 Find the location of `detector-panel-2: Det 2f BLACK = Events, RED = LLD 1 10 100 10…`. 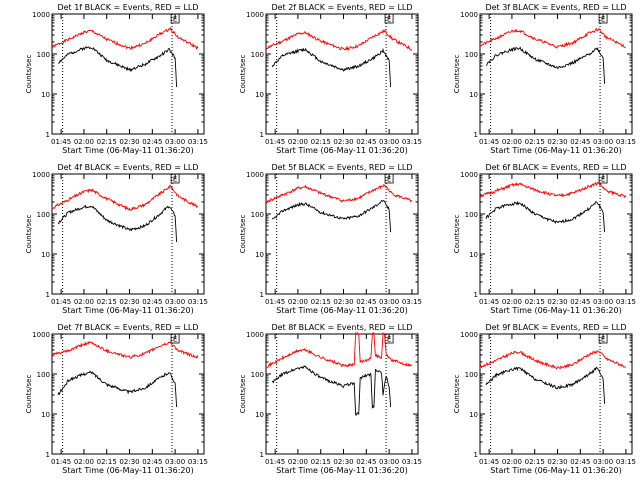

detector-panel-2: Det 2f BLACK = Events, RED = LLD 1 10 100 10… is located at coordinates (330, 79).